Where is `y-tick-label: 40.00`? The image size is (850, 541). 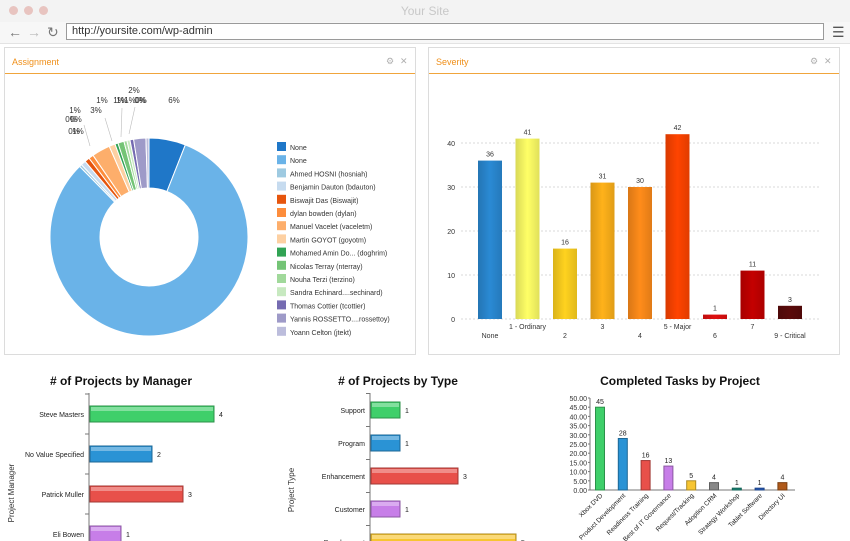 y-tick-label: 40.00 is located at coordinates (578, 417).